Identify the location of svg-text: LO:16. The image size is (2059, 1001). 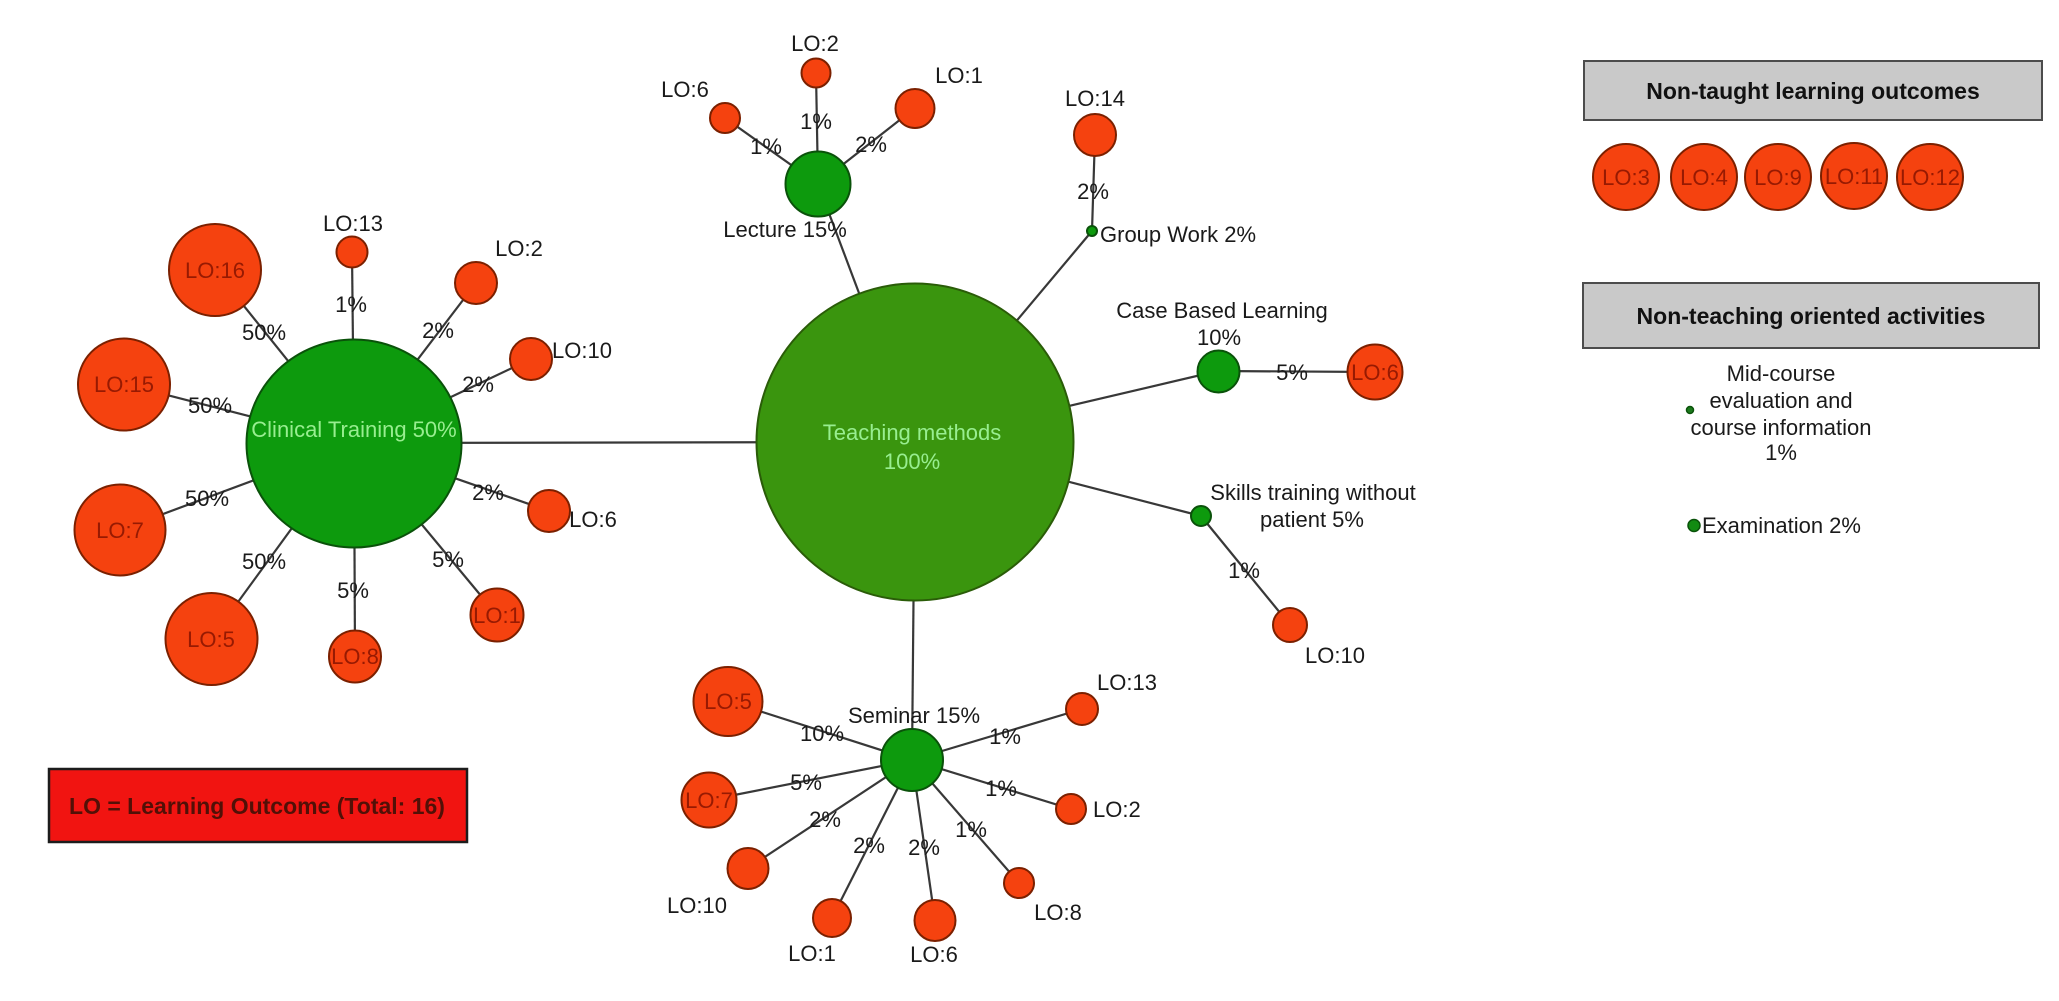
(215, 270).